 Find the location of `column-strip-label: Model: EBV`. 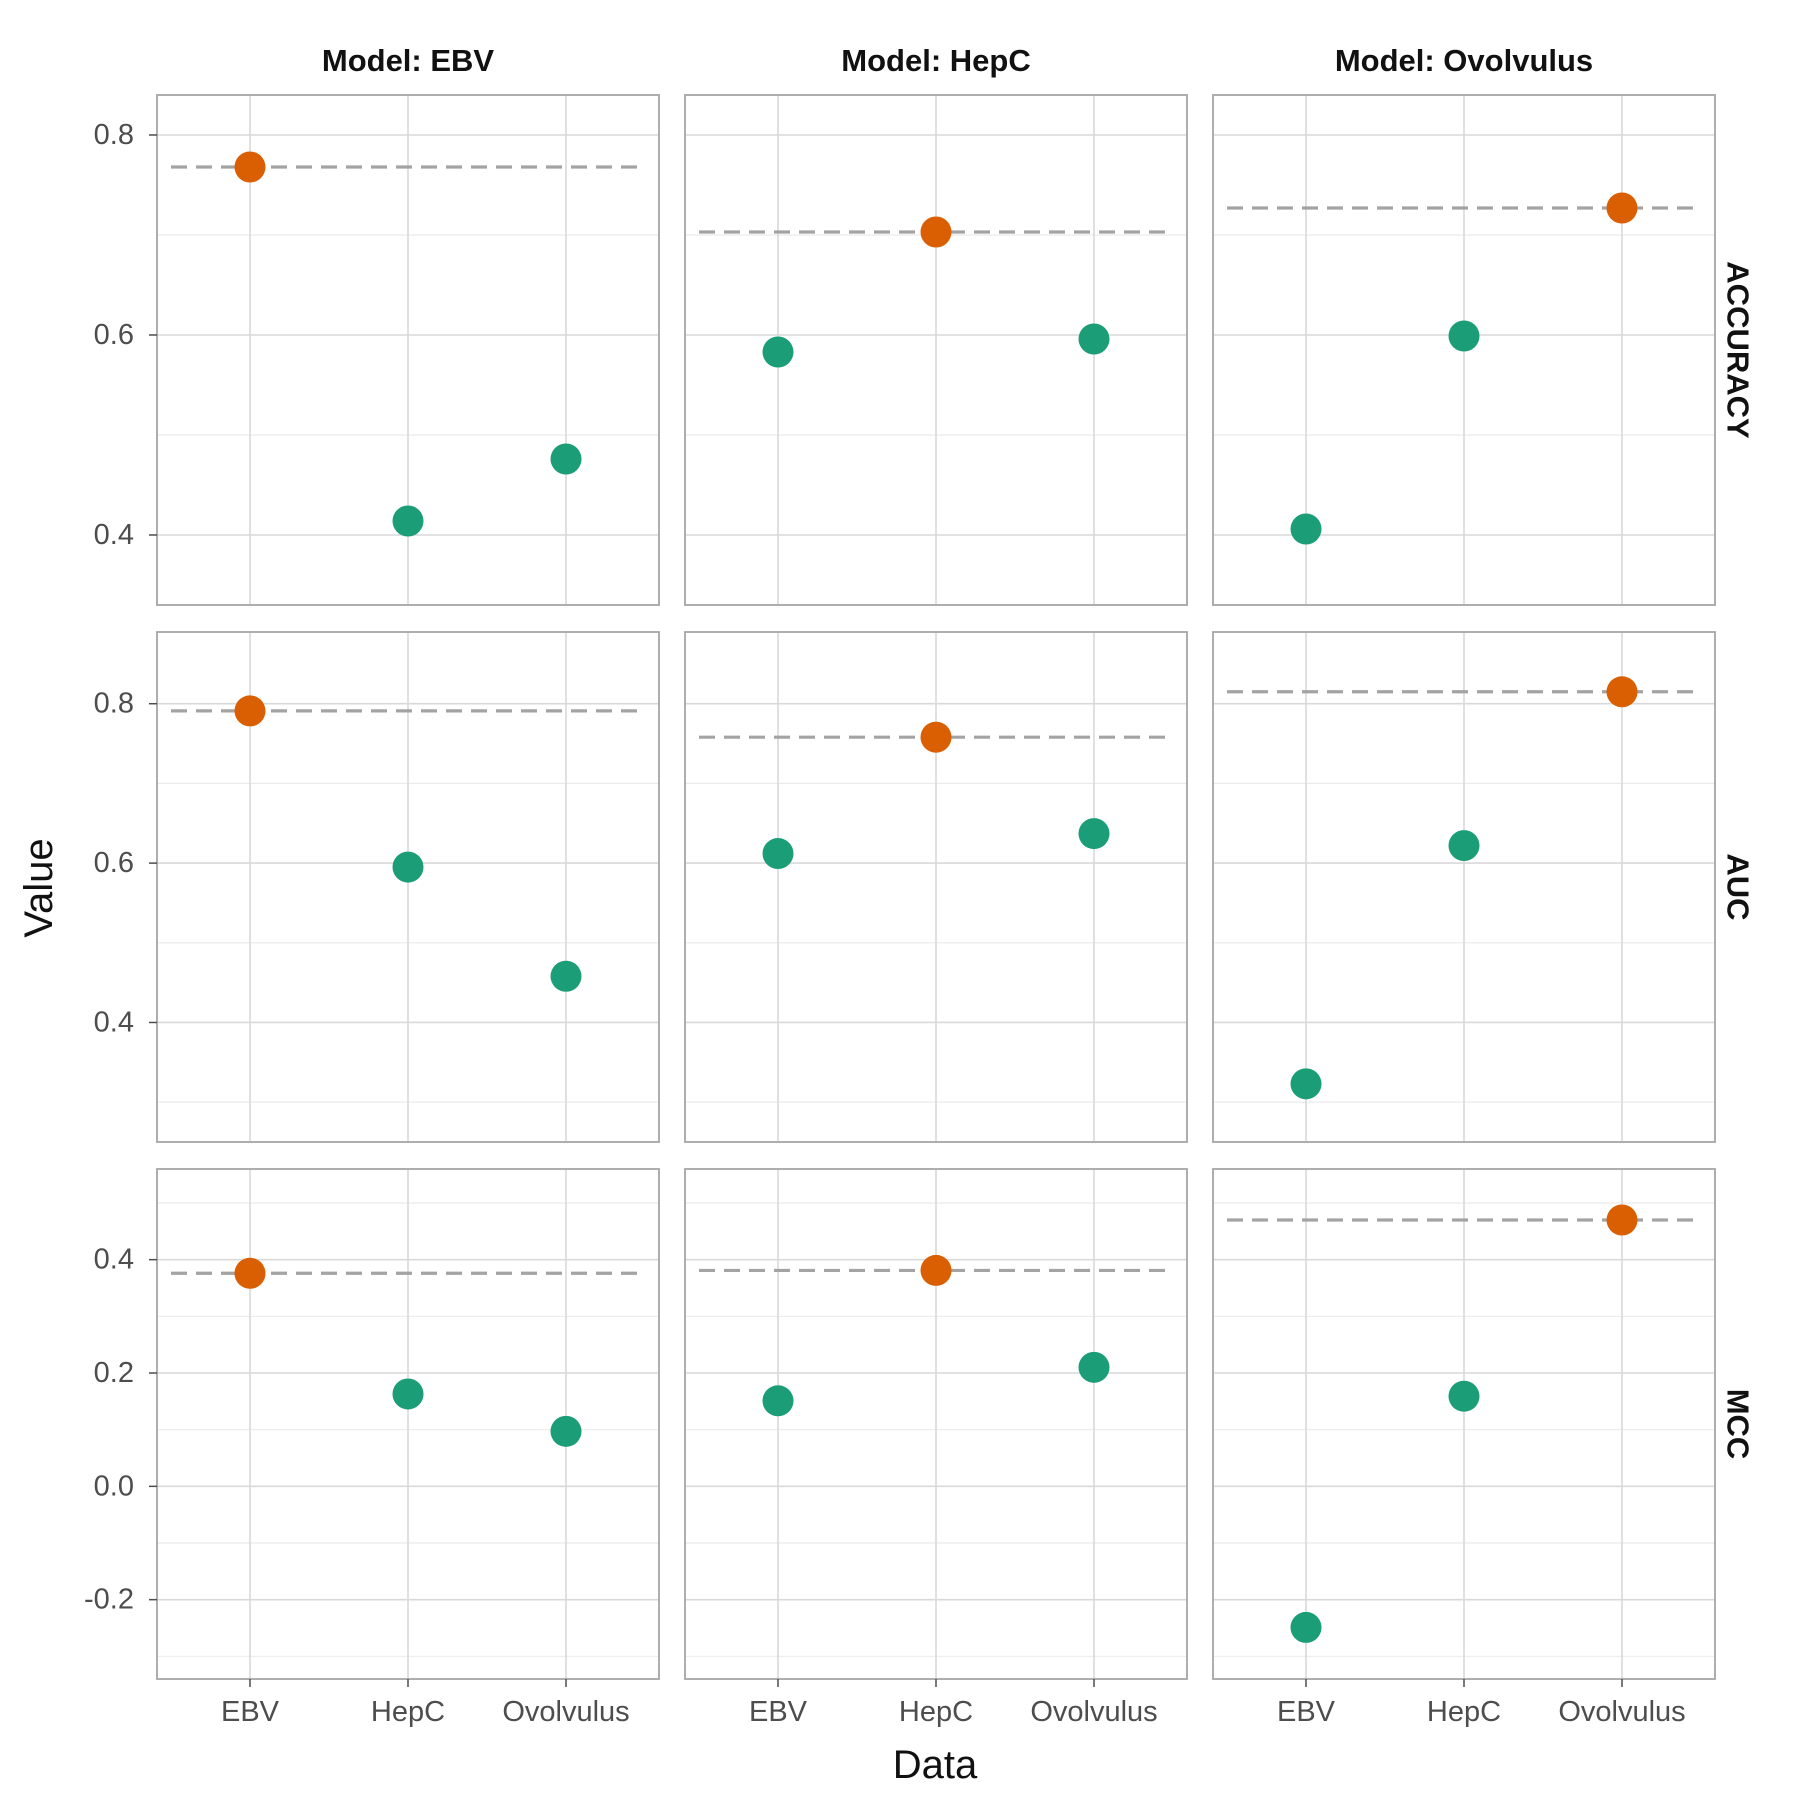

column-strip-label: Model: EBV is located at coordinates (408, 60).